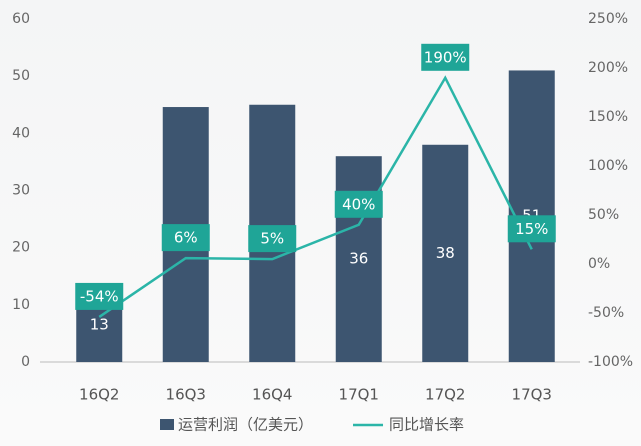 Image resolution: width=641 pixels, height=446 pixels. I want to click on y-tick-label: 10, so click(21, 305).